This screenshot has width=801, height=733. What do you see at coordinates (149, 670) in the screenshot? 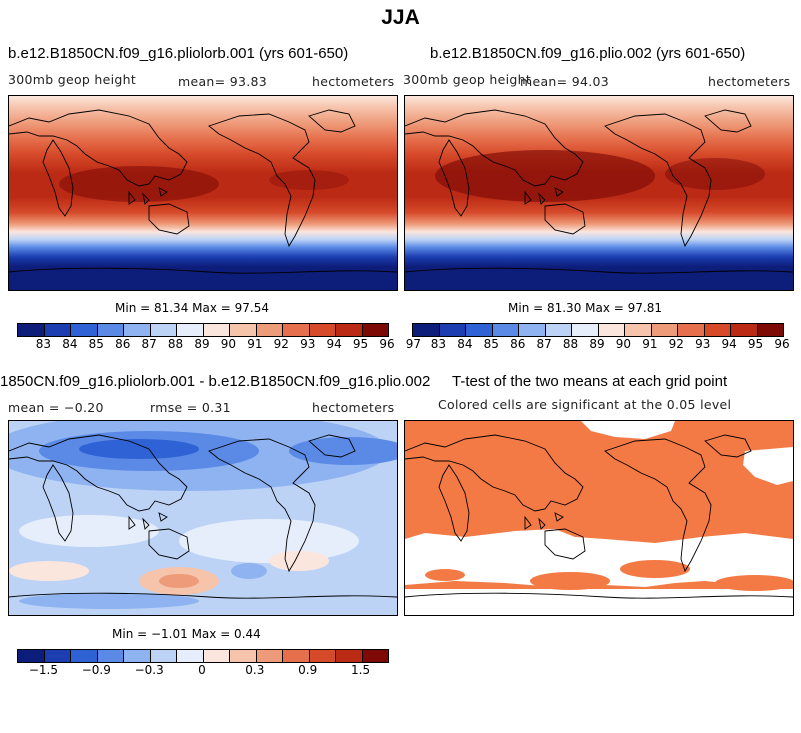
I see `colorbar-tick-label: −0.3` at bounding box center [149, 670].